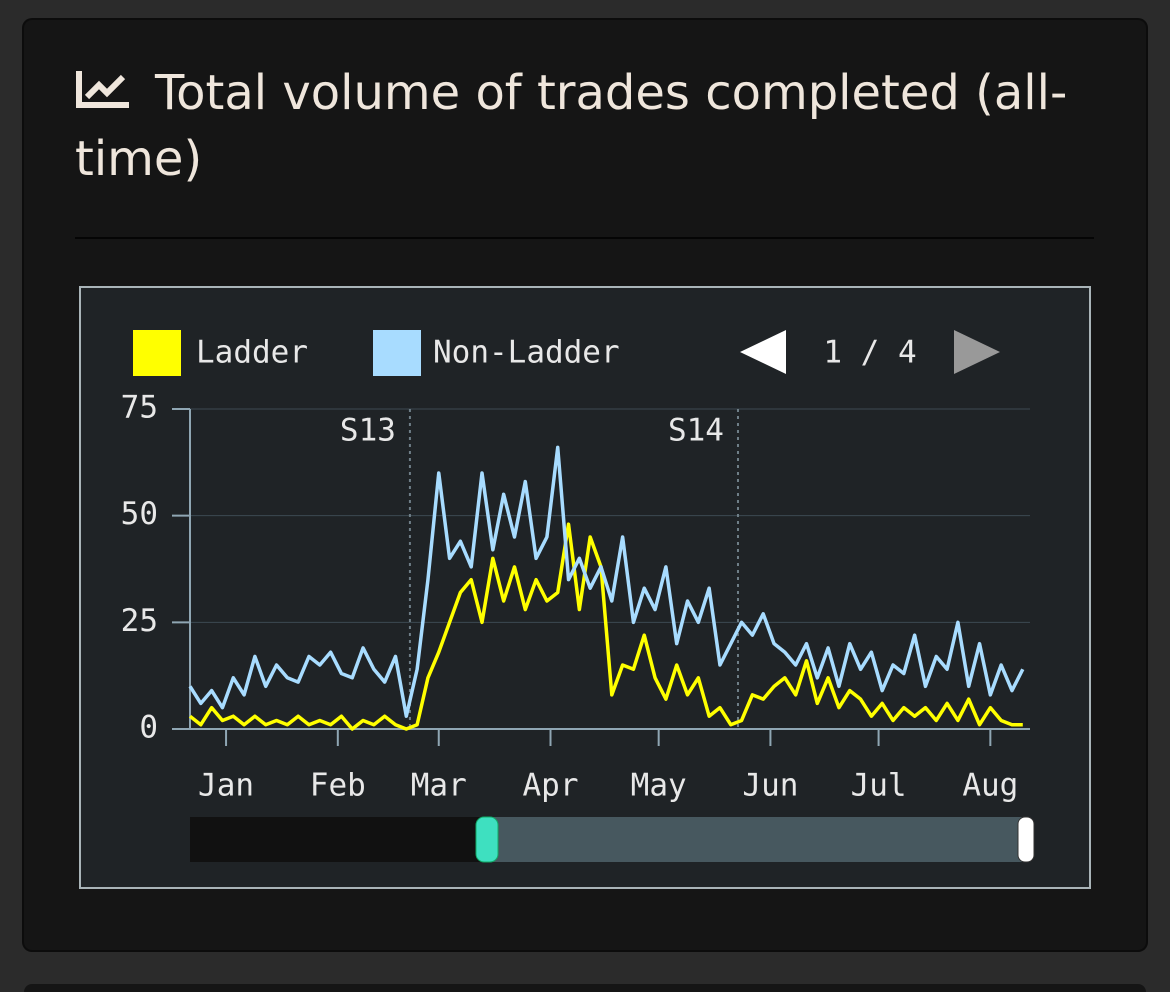 This screenshot has height=992, width=1170. I want to click on chart-icon, so click(115, 93).